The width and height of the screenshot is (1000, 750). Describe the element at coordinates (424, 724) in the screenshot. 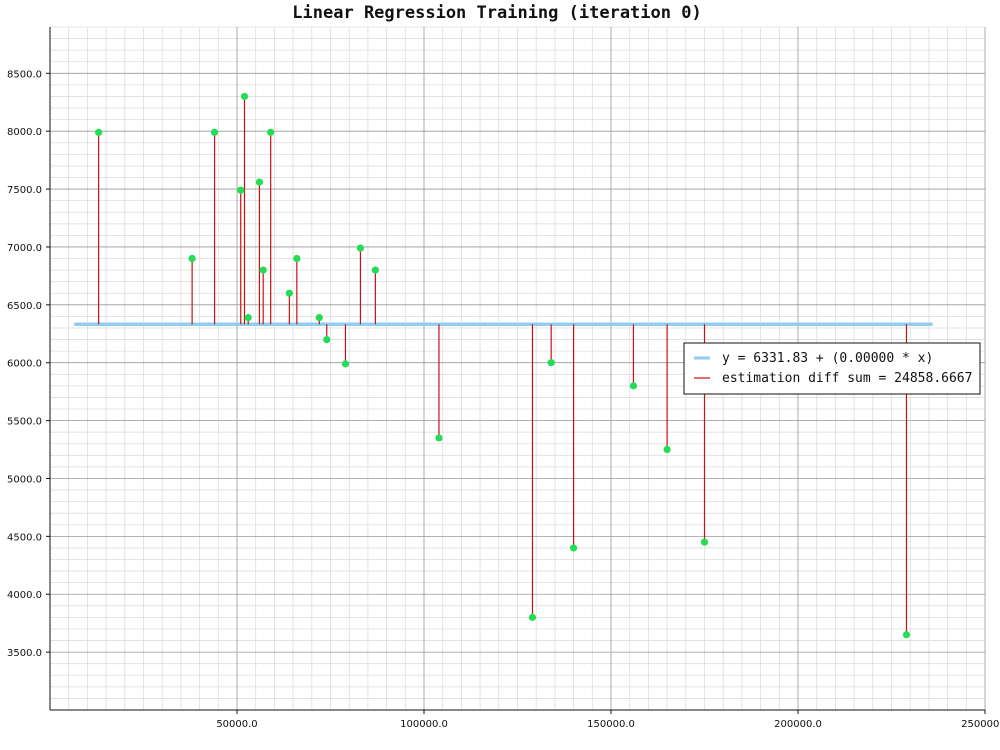

I see `x-tick-label: 100000.0` at that location.